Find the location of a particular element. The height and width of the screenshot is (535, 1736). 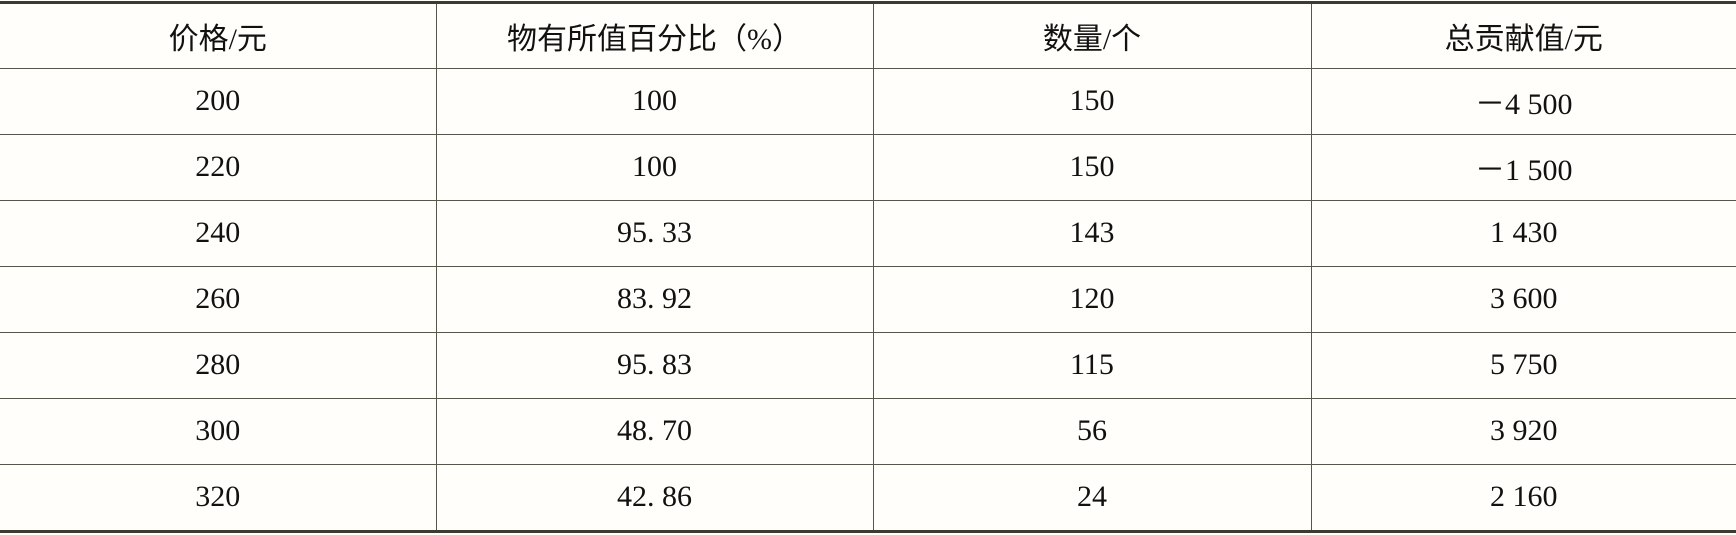

cell-total-contribution: －4 500 is located at coordinates (1523, 101).